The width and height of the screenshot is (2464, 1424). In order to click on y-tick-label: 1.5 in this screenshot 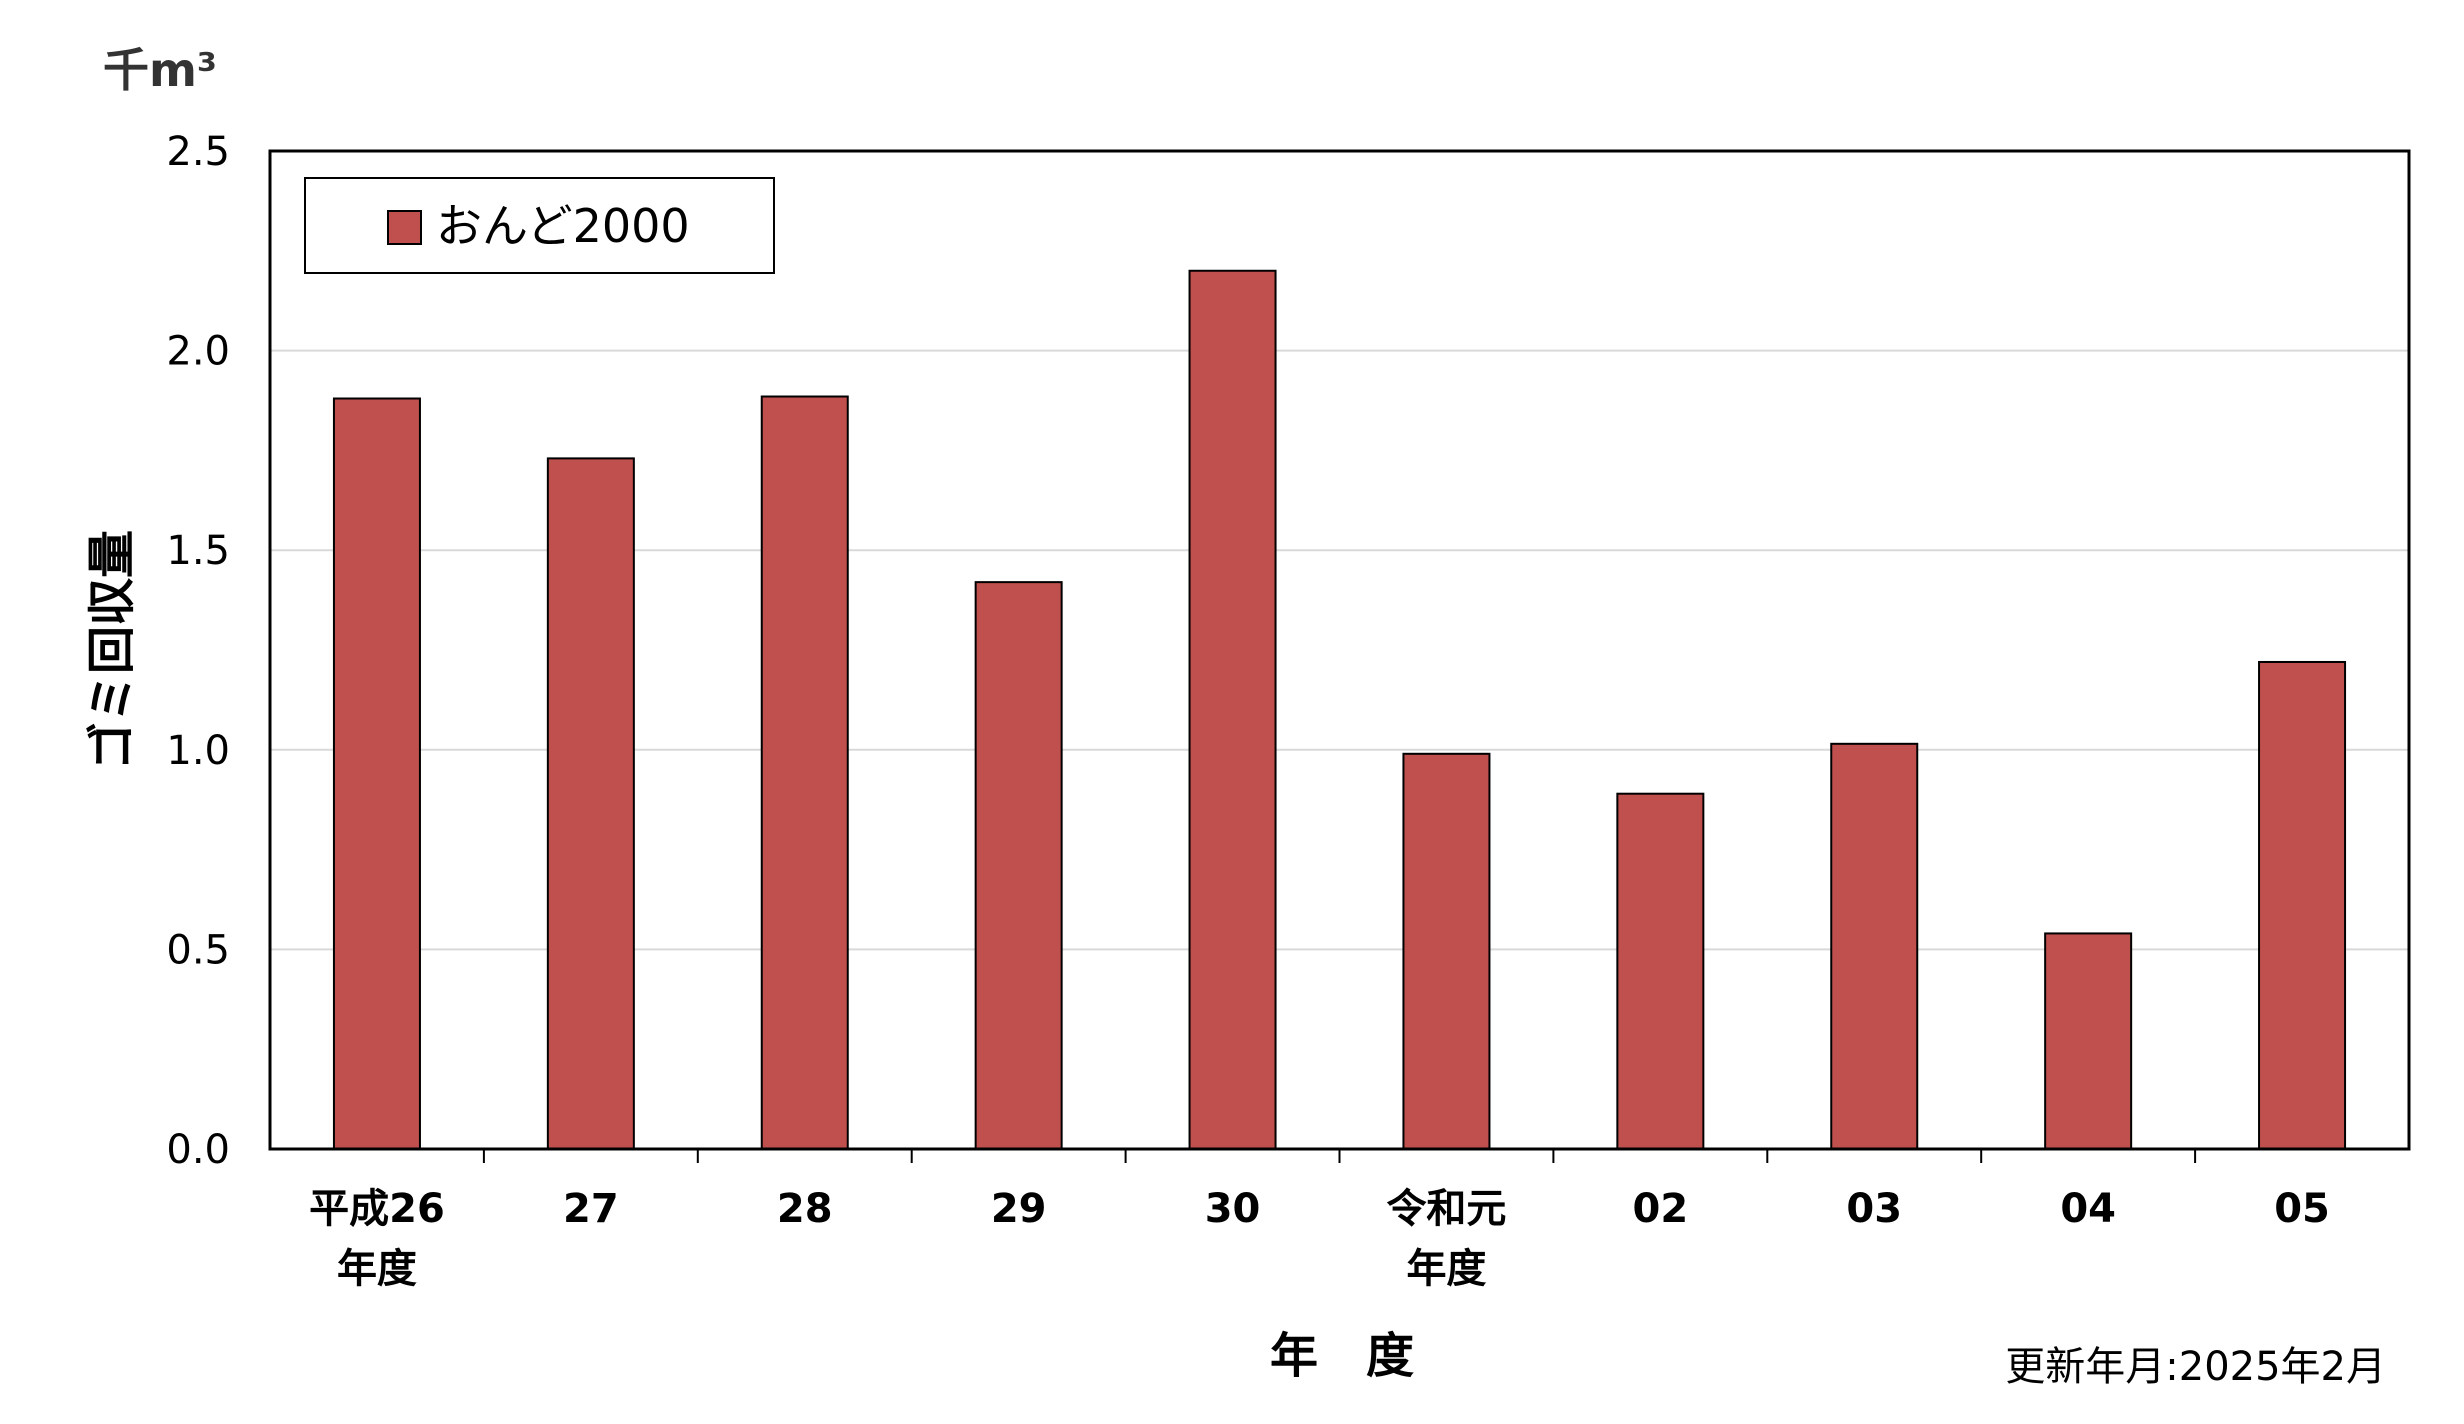, I will do `click(198, 551)`.